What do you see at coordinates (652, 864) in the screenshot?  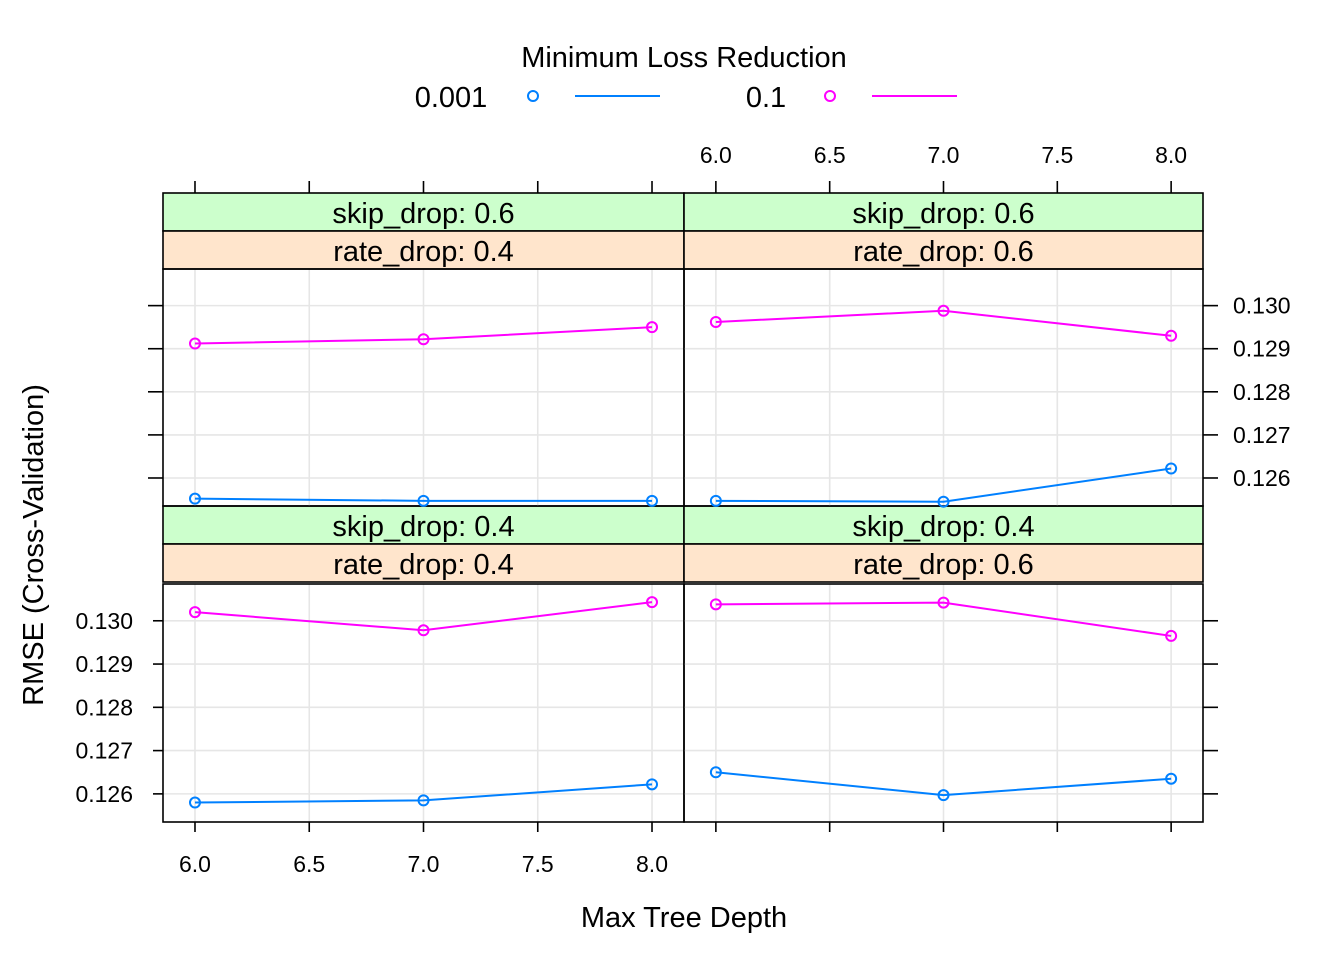 I see `x-tick-label-bottom-8.0: 8.0` at bounding box center [652, 864].